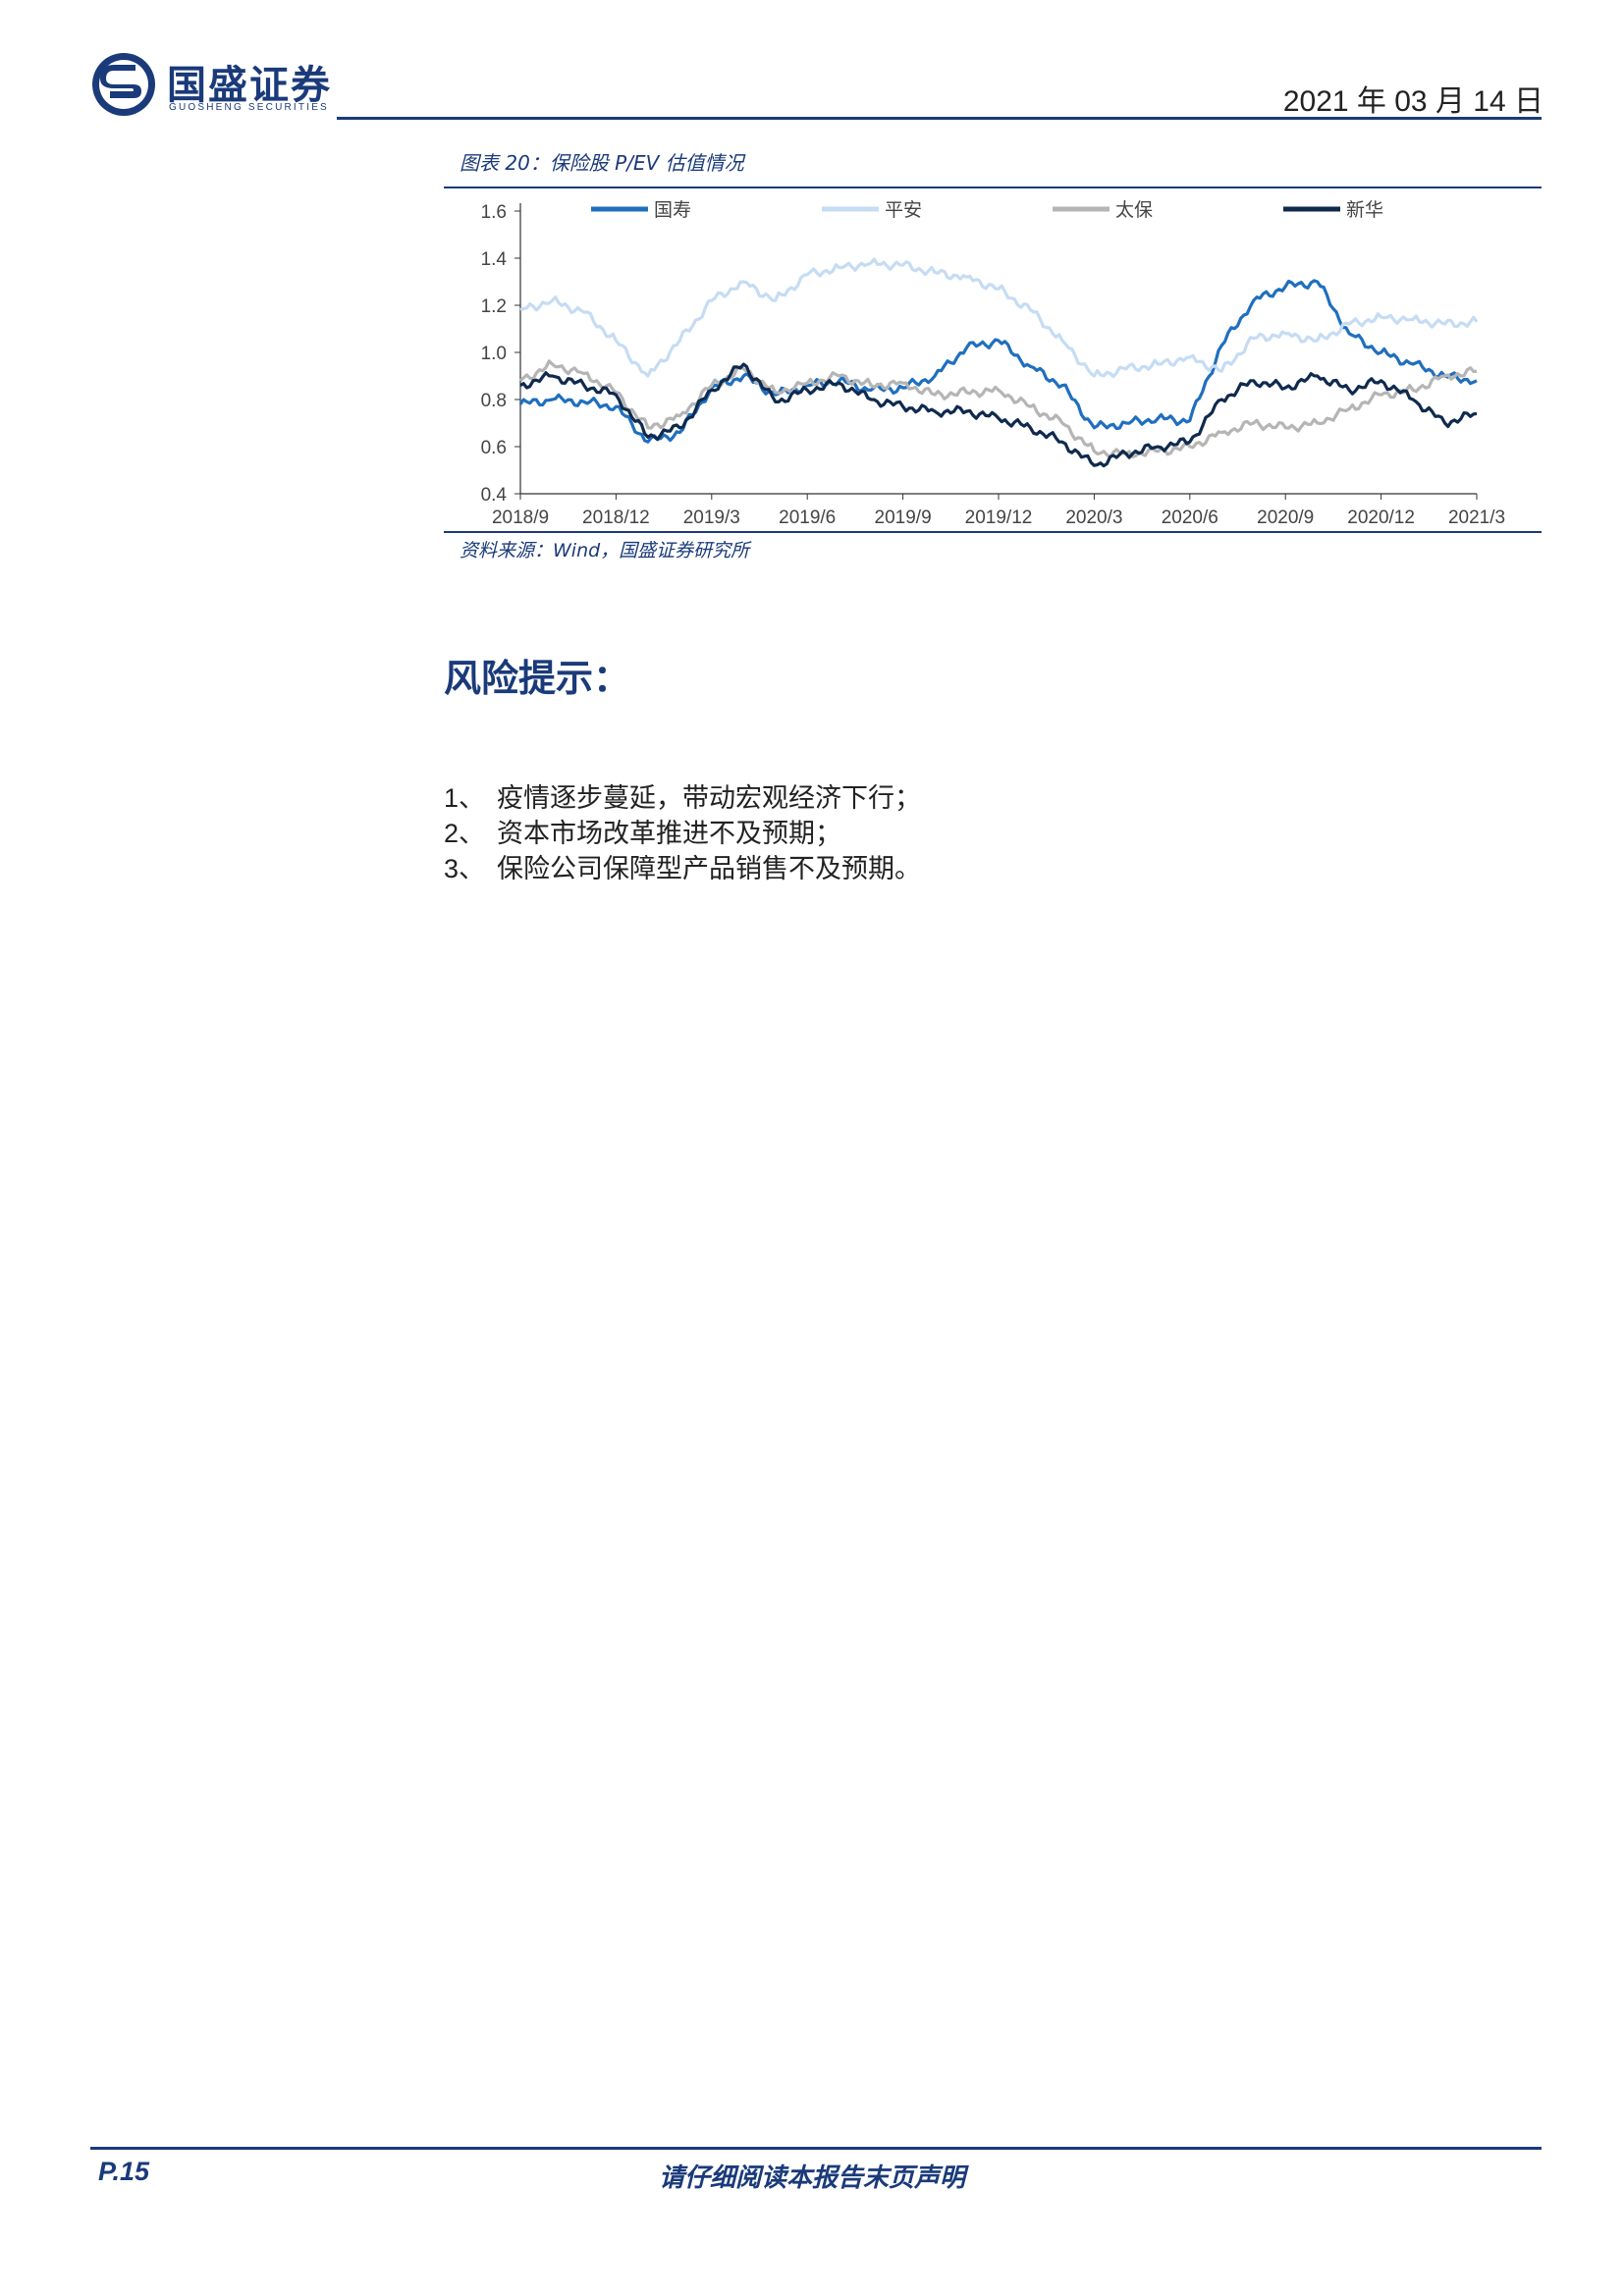 The image size is (1624, 2296). I want to click on header-divider, so click(939, 118).